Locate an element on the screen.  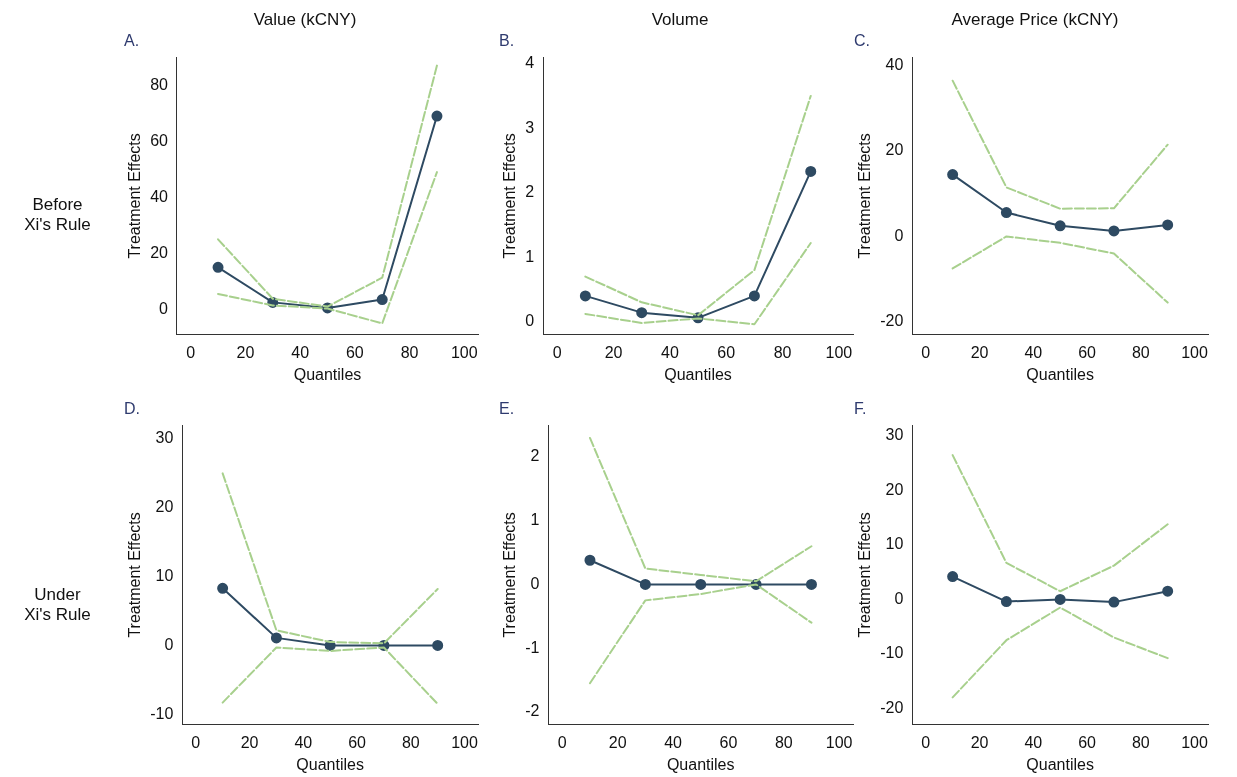
chart-title: F. is located at coordinates (860, 409).